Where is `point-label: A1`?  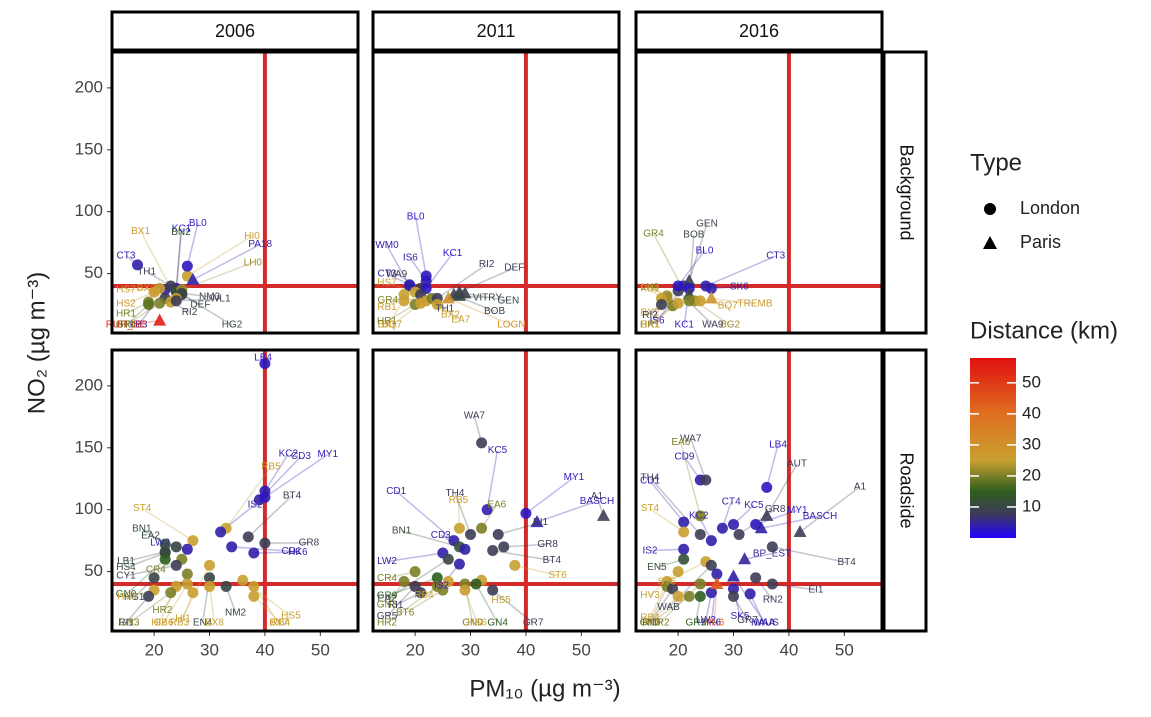 point-label: A1 is located at coordinates (860, 486).